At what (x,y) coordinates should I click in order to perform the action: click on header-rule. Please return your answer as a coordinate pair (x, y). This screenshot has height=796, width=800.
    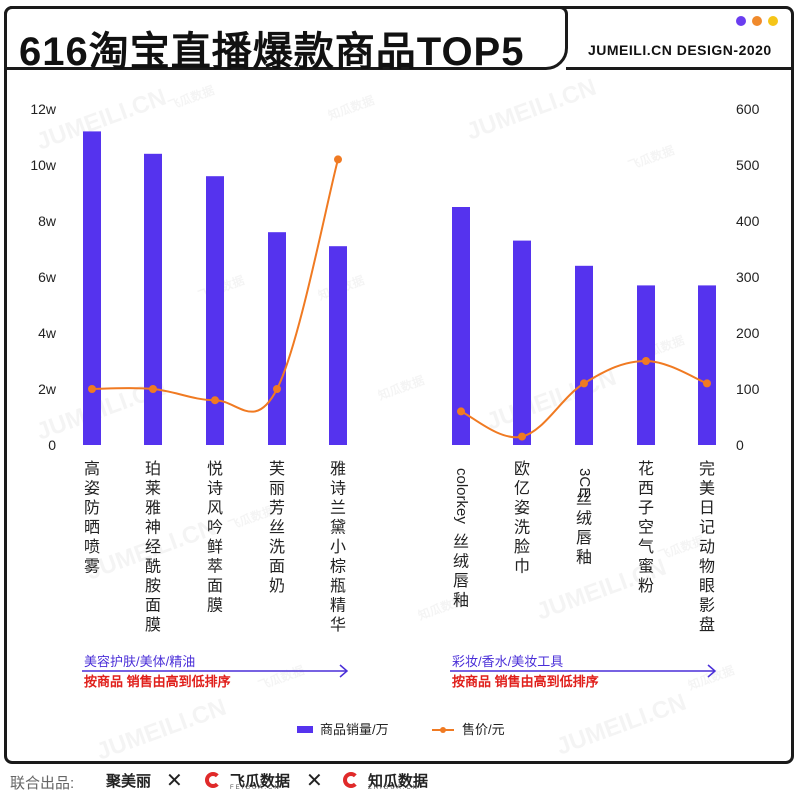
    Looking at the image, I should click on (680, 68).